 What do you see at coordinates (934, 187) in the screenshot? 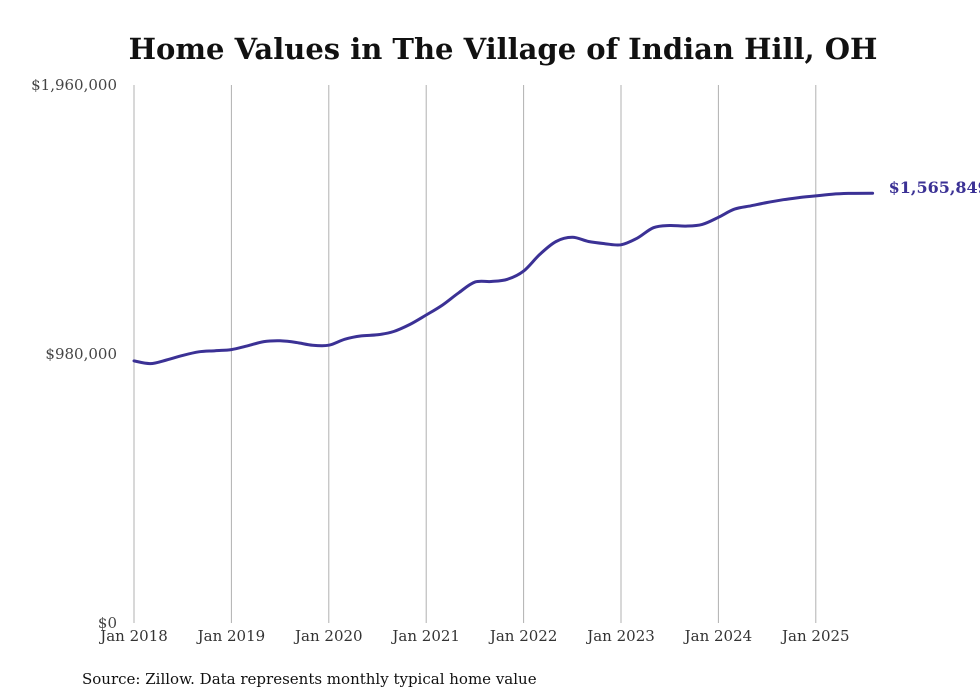
I see `end-value-label: $1,565,849` at bounding box center [934, 187].